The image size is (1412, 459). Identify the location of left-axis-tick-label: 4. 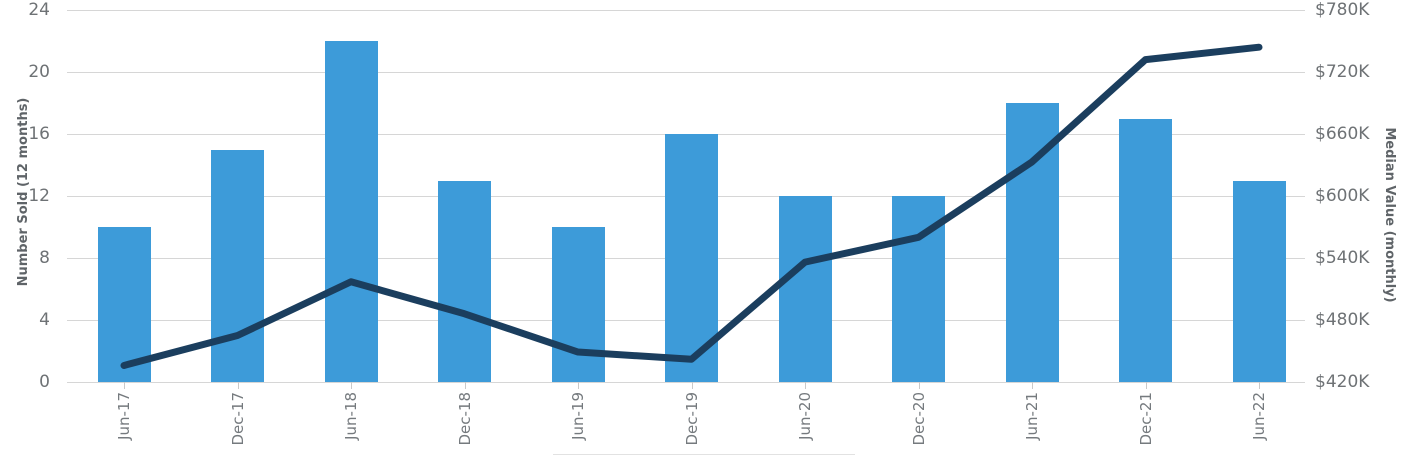
(44, 320).